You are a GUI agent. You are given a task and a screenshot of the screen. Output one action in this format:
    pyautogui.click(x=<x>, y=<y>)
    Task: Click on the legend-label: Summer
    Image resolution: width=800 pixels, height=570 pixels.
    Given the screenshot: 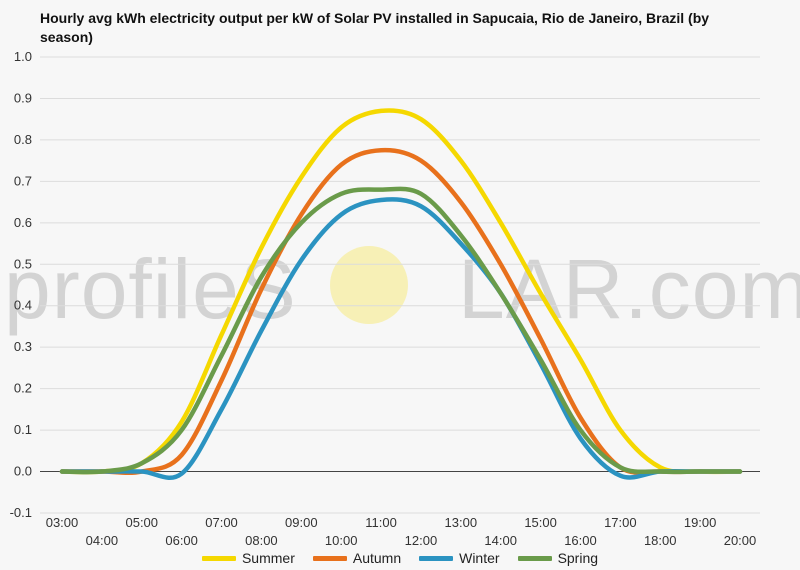 What is the action you would take?
    pyautogui.click(x=268, y=558)
    